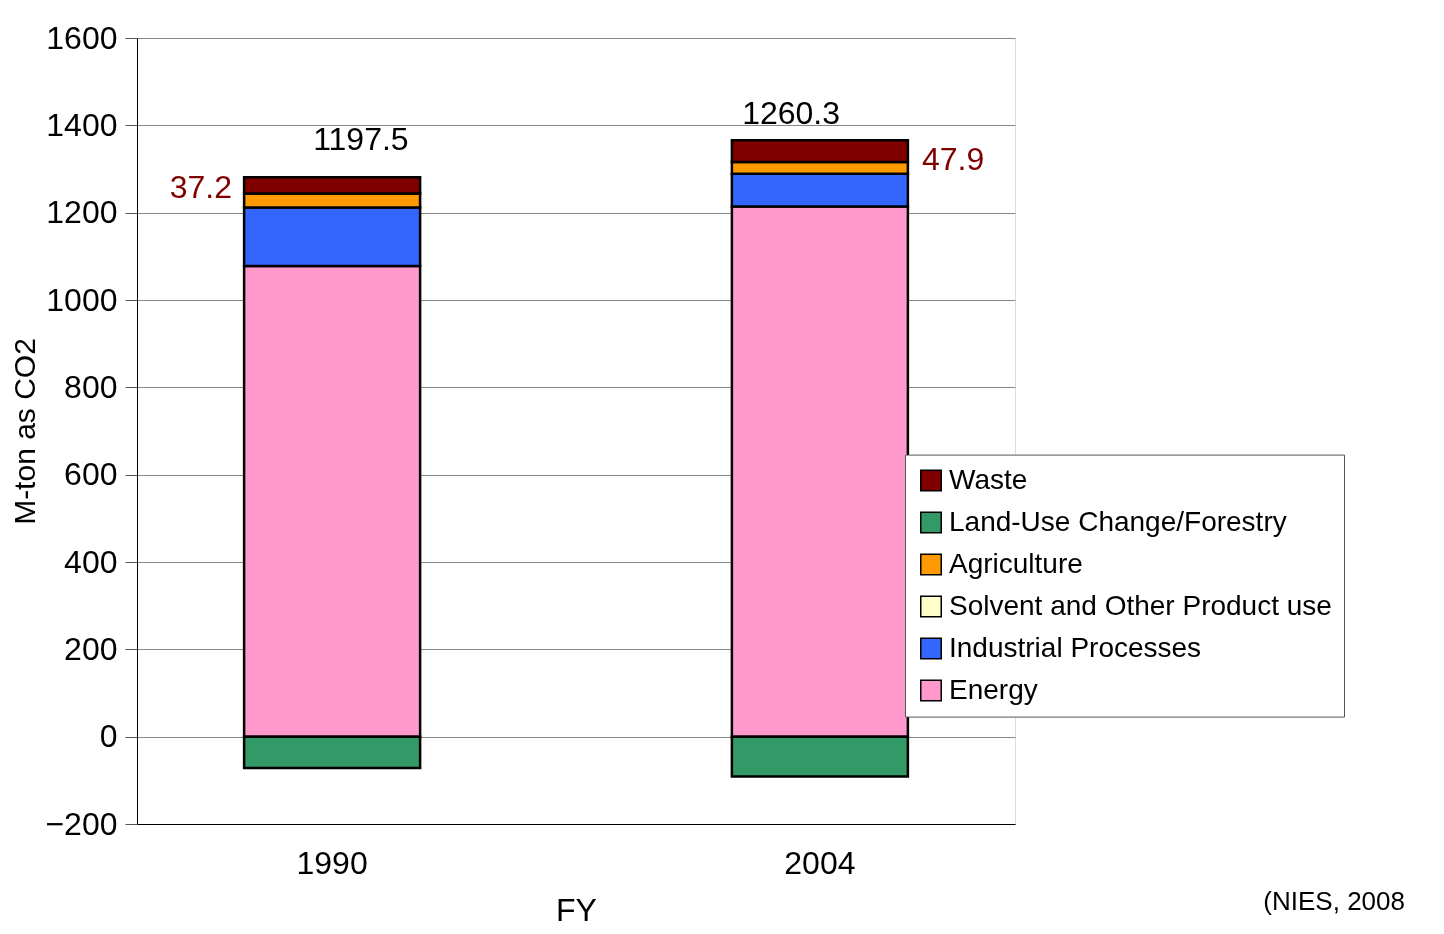 This screenshot has width=1444, height=934. What do you see at coordinates (820, 862) in the screenshot?
I see `x-tick-label: 2004` at bounding box center [820, 862].